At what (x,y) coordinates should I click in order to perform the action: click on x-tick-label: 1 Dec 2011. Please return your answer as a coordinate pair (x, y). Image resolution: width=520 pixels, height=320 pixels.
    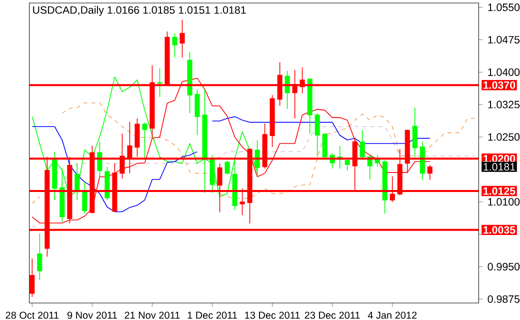
    Looking at the image, I should click on (212, 315).